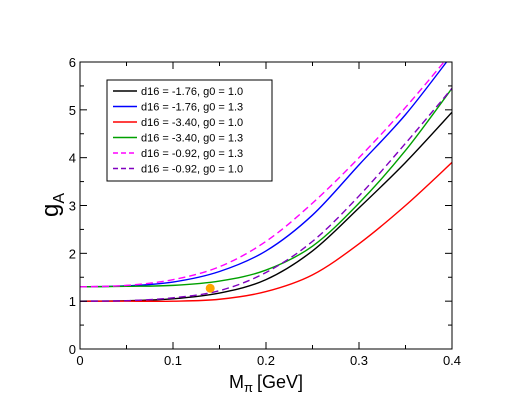 The width and height of the screenshot is (529, 409). What do you see at coordinates (192, 170) in the screenshot?
I see `legend-label: d16 = -0.92, g0 = 1.0` at bounding box center [192, 170].